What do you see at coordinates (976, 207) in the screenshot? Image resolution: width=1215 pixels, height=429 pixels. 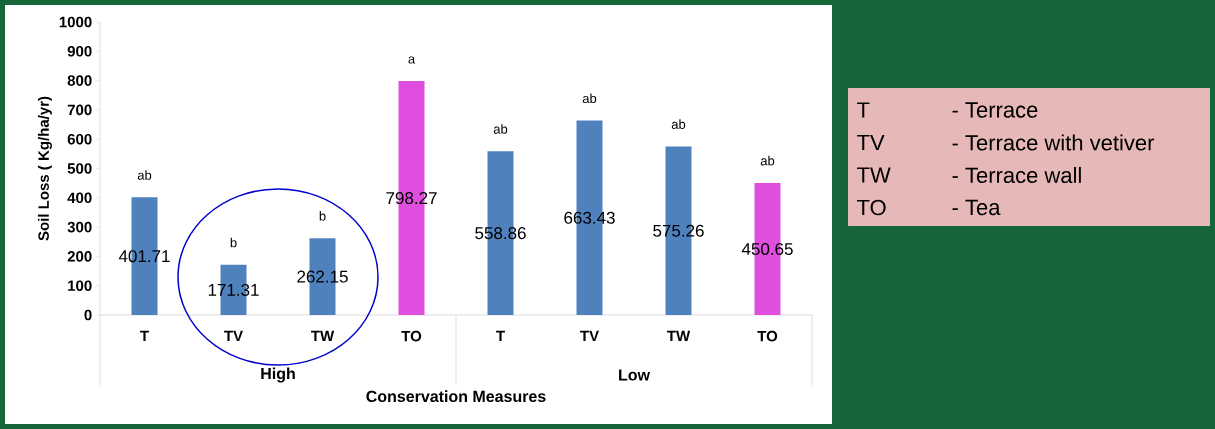 I see `text: - Tea` at bounding box center [976, 207].